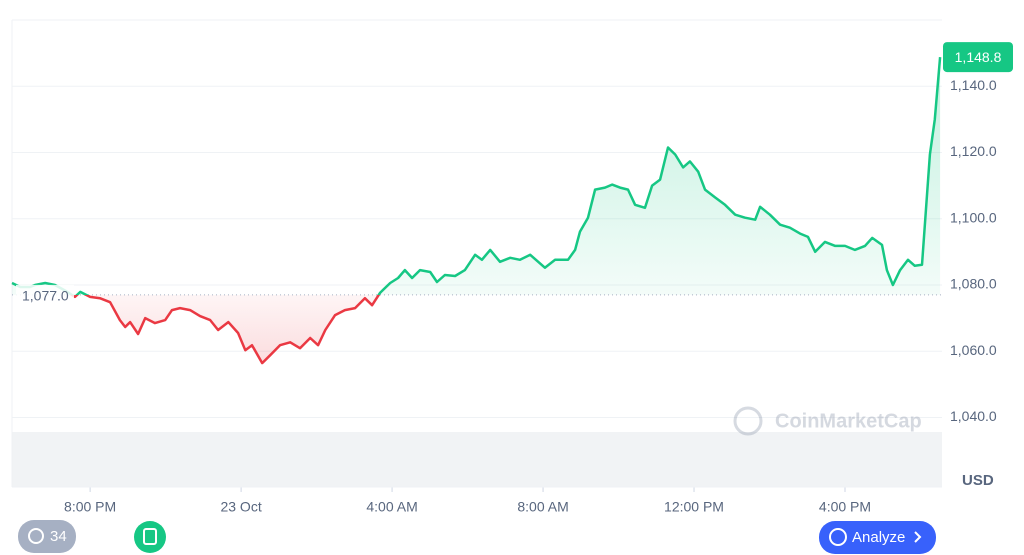  I want to click on y-axis-label: USD, so click(978, 480).